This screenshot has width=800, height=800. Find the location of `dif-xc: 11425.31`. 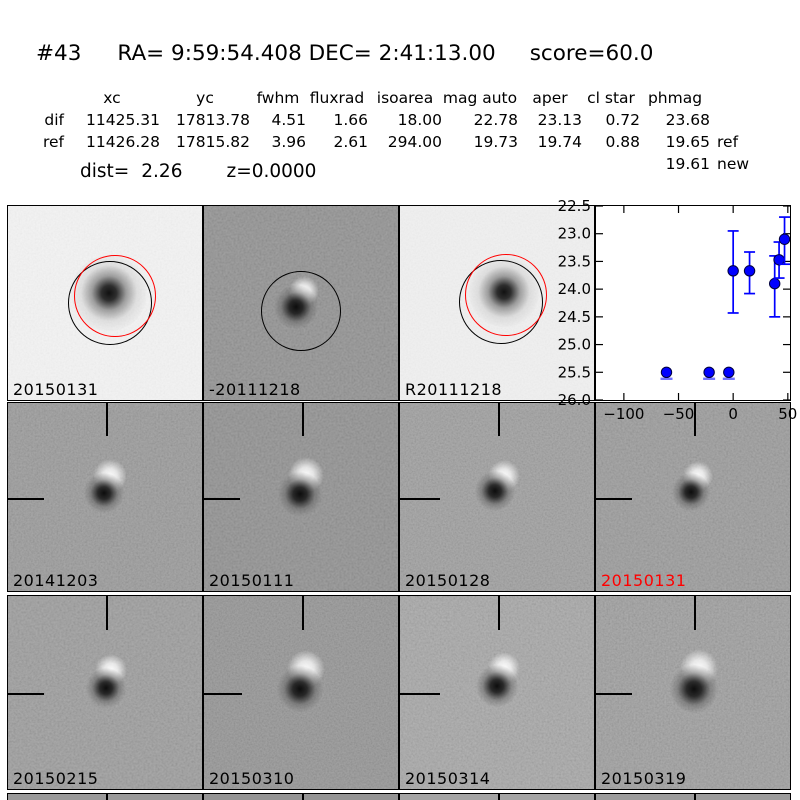

dif-xc: 11425.31 is located at coordinates (123, 120).